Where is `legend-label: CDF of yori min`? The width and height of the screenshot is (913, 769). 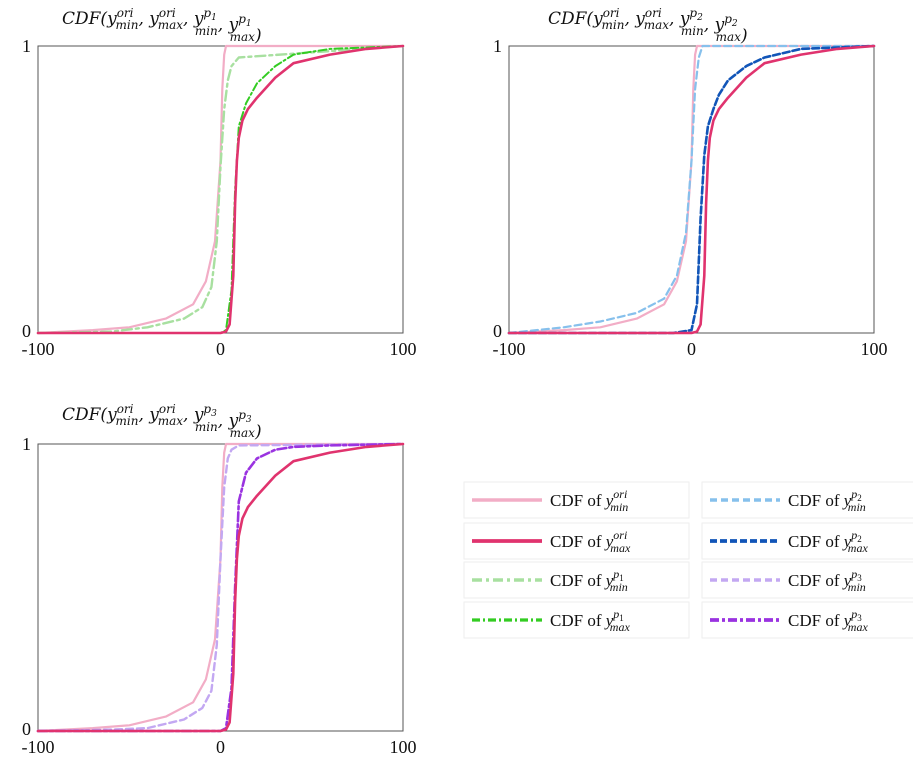 legend-label: CDF of yori min is located at coordinates (589, 500).